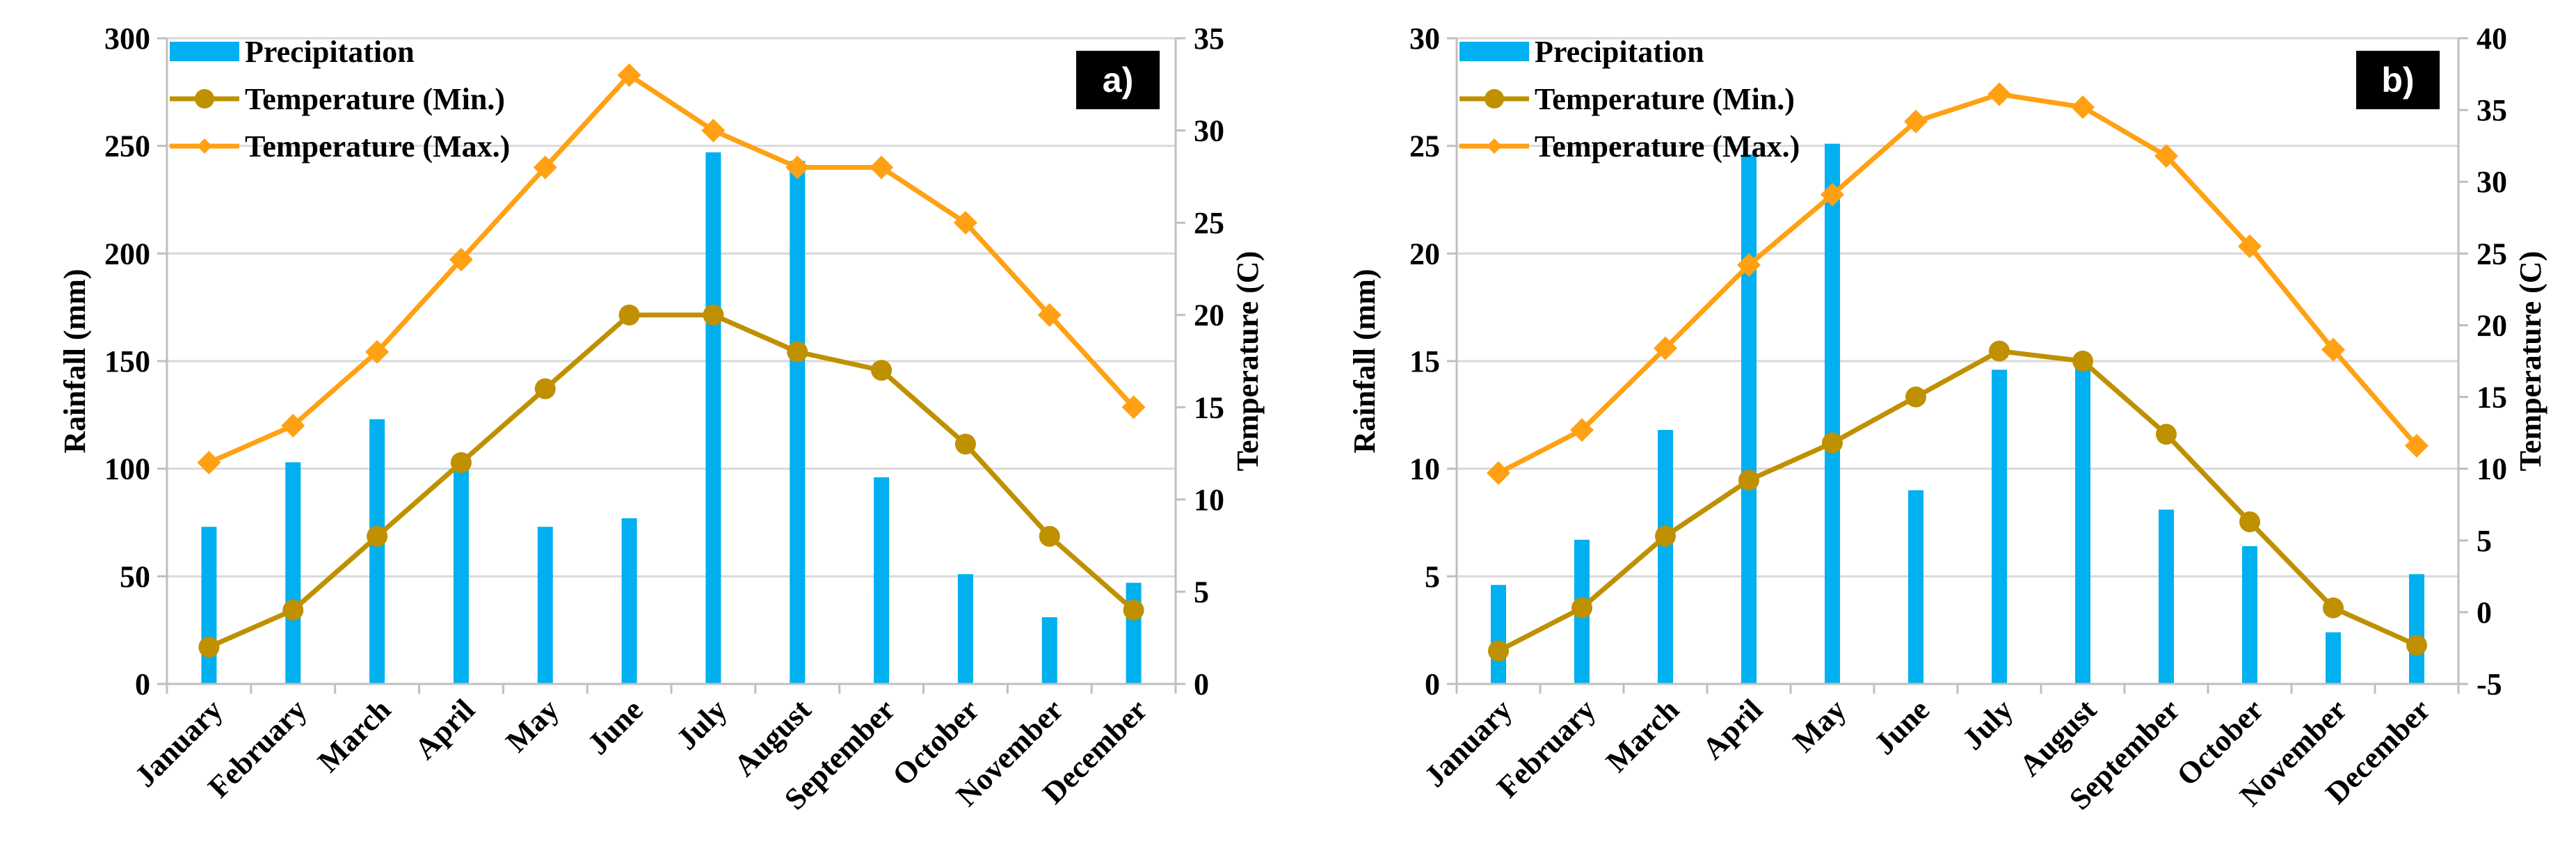 The image size is (2576, 853). I want to click on panel-label-box, so click(1118, 80).